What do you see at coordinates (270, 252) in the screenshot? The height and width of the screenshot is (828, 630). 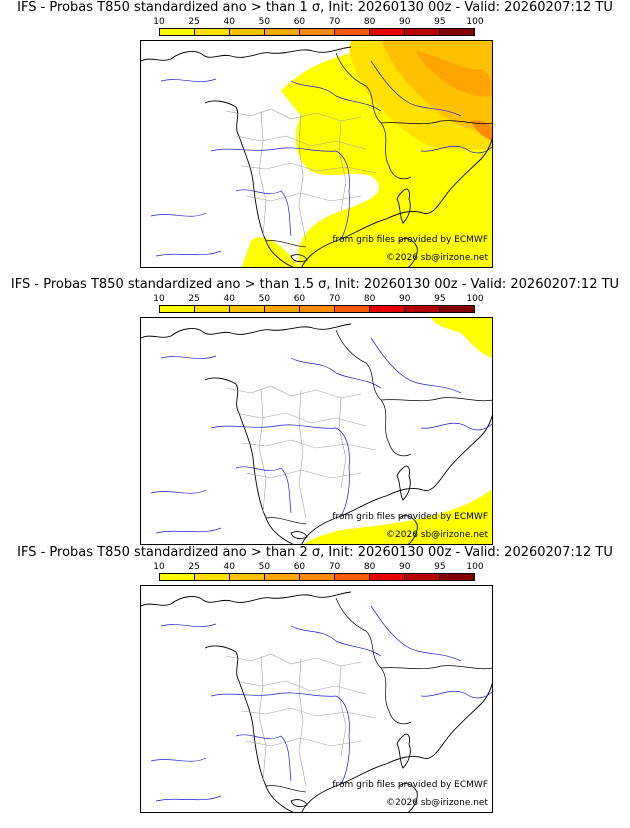 I see `prob-area-10-south` at bounding box center [270, 252].